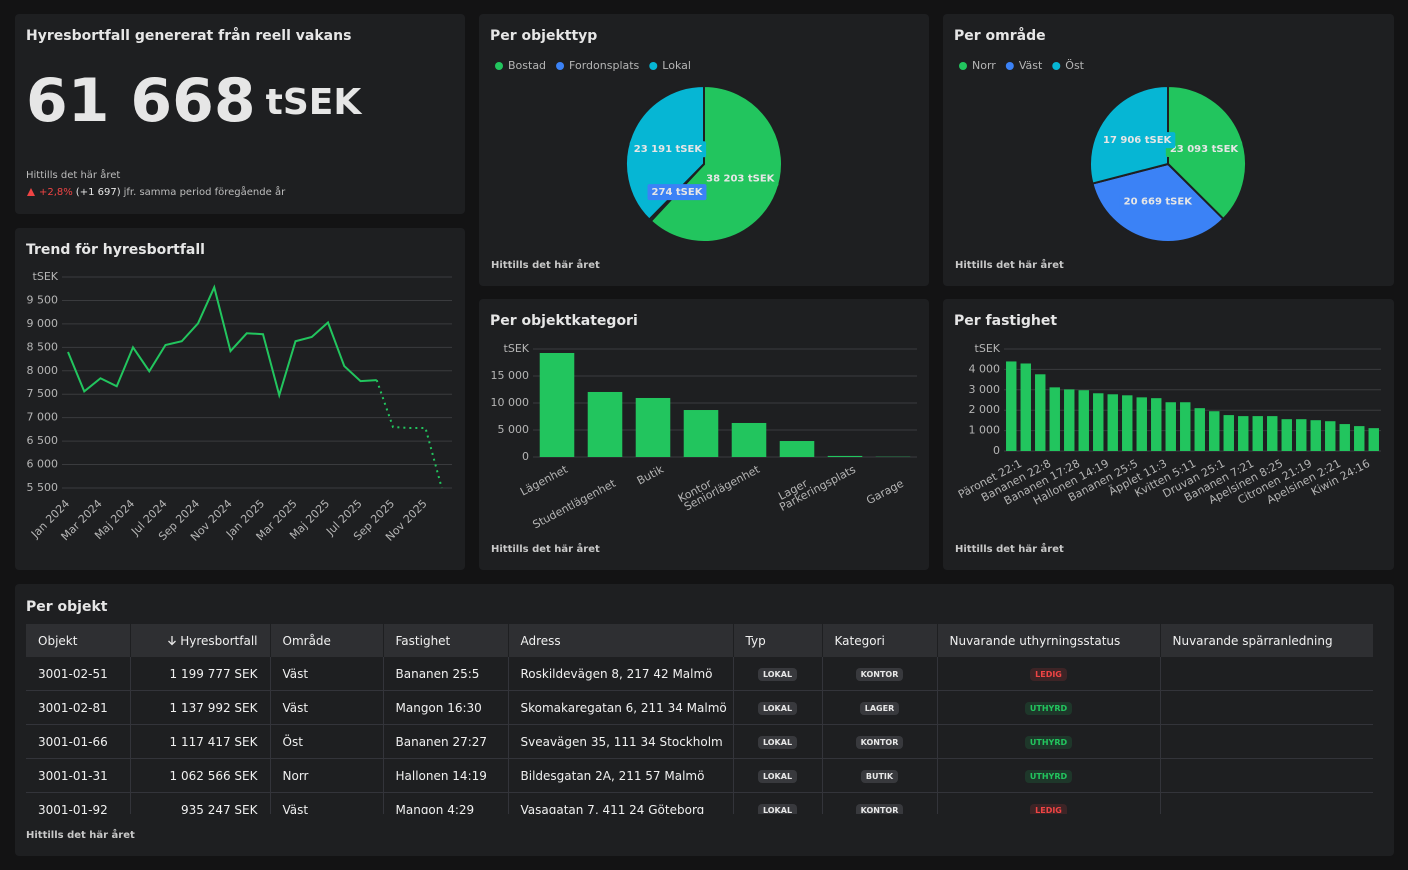  Describe the element at coordinates (213, 741) in the screenshot. I see `cell-text: 1 117 417 SEK` at that location.